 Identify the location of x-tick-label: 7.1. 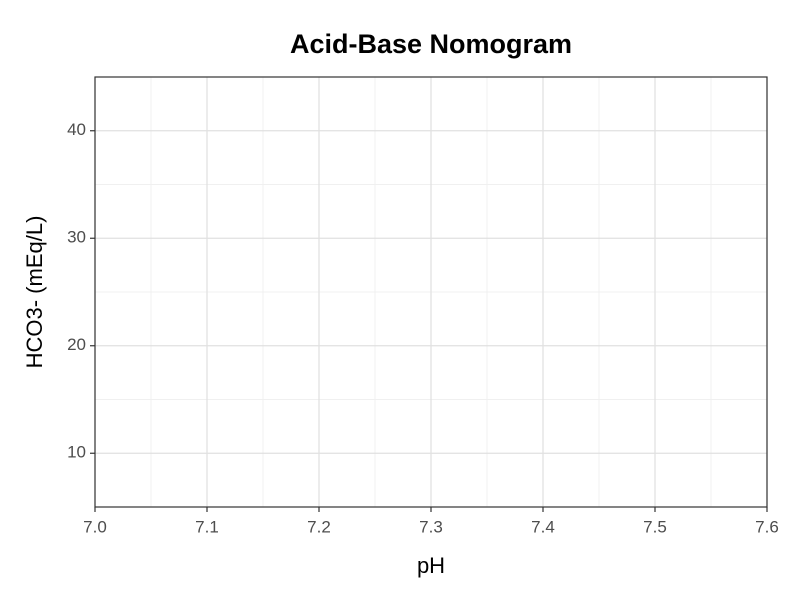
(207, 526).